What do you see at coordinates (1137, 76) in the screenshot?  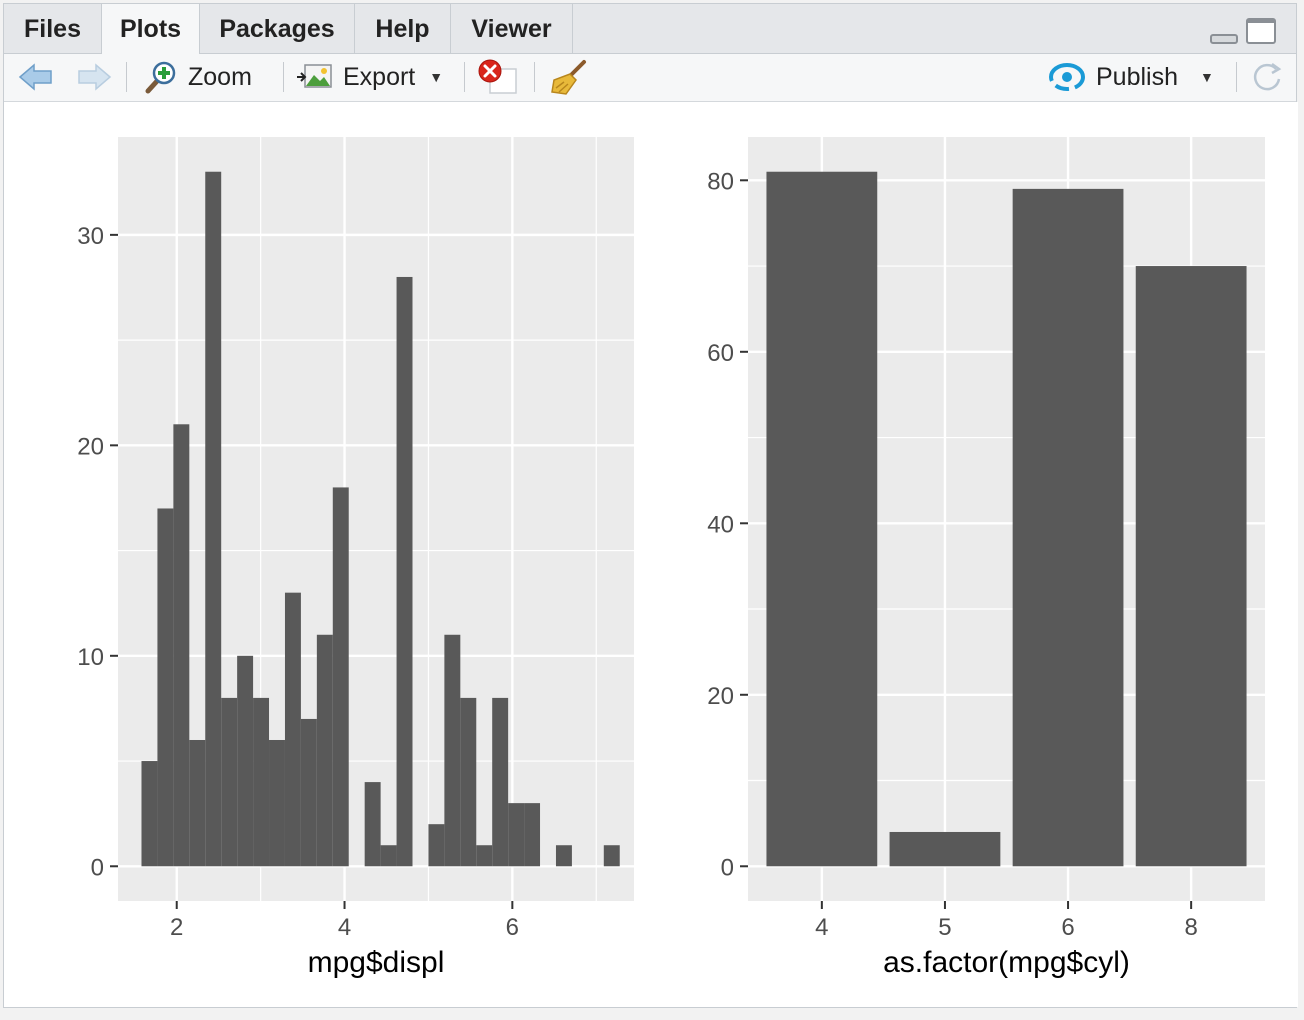 I see `publish-label: Publish` at bounding box center [1137, 76].